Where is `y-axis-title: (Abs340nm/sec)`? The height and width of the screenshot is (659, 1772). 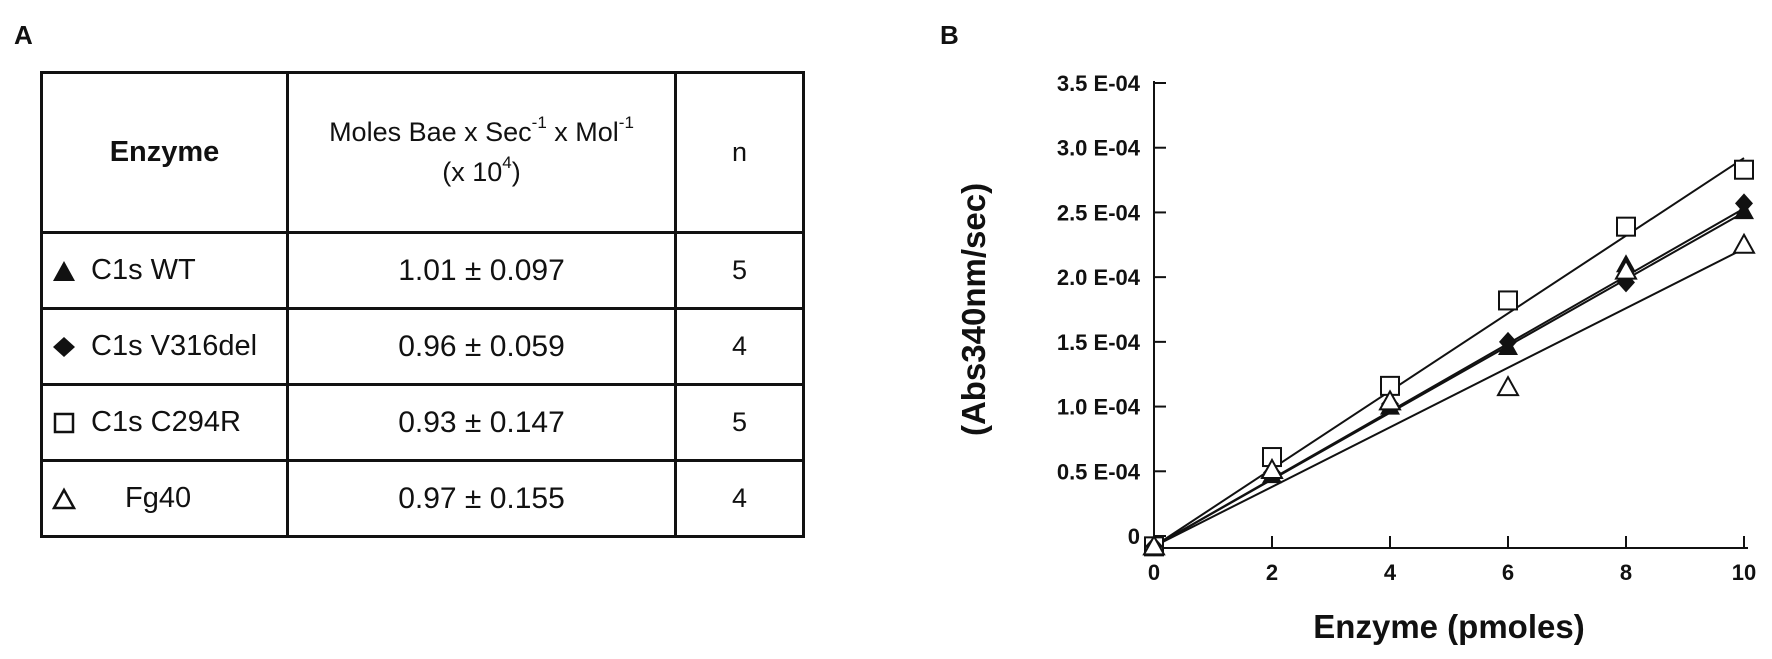 y-axis-title: (Abs340nm/sec) is located at coordinates (973, 309).